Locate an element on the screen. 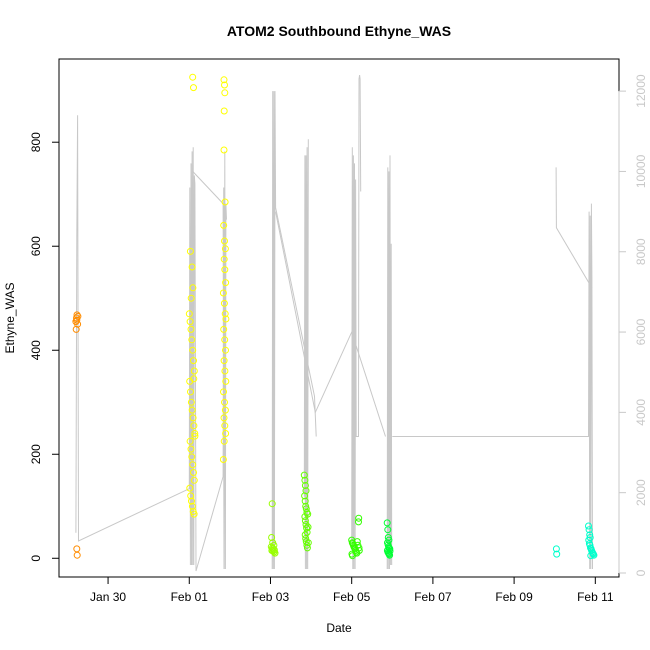  y-tick-label: 600 is located at coordinates (36, 246).